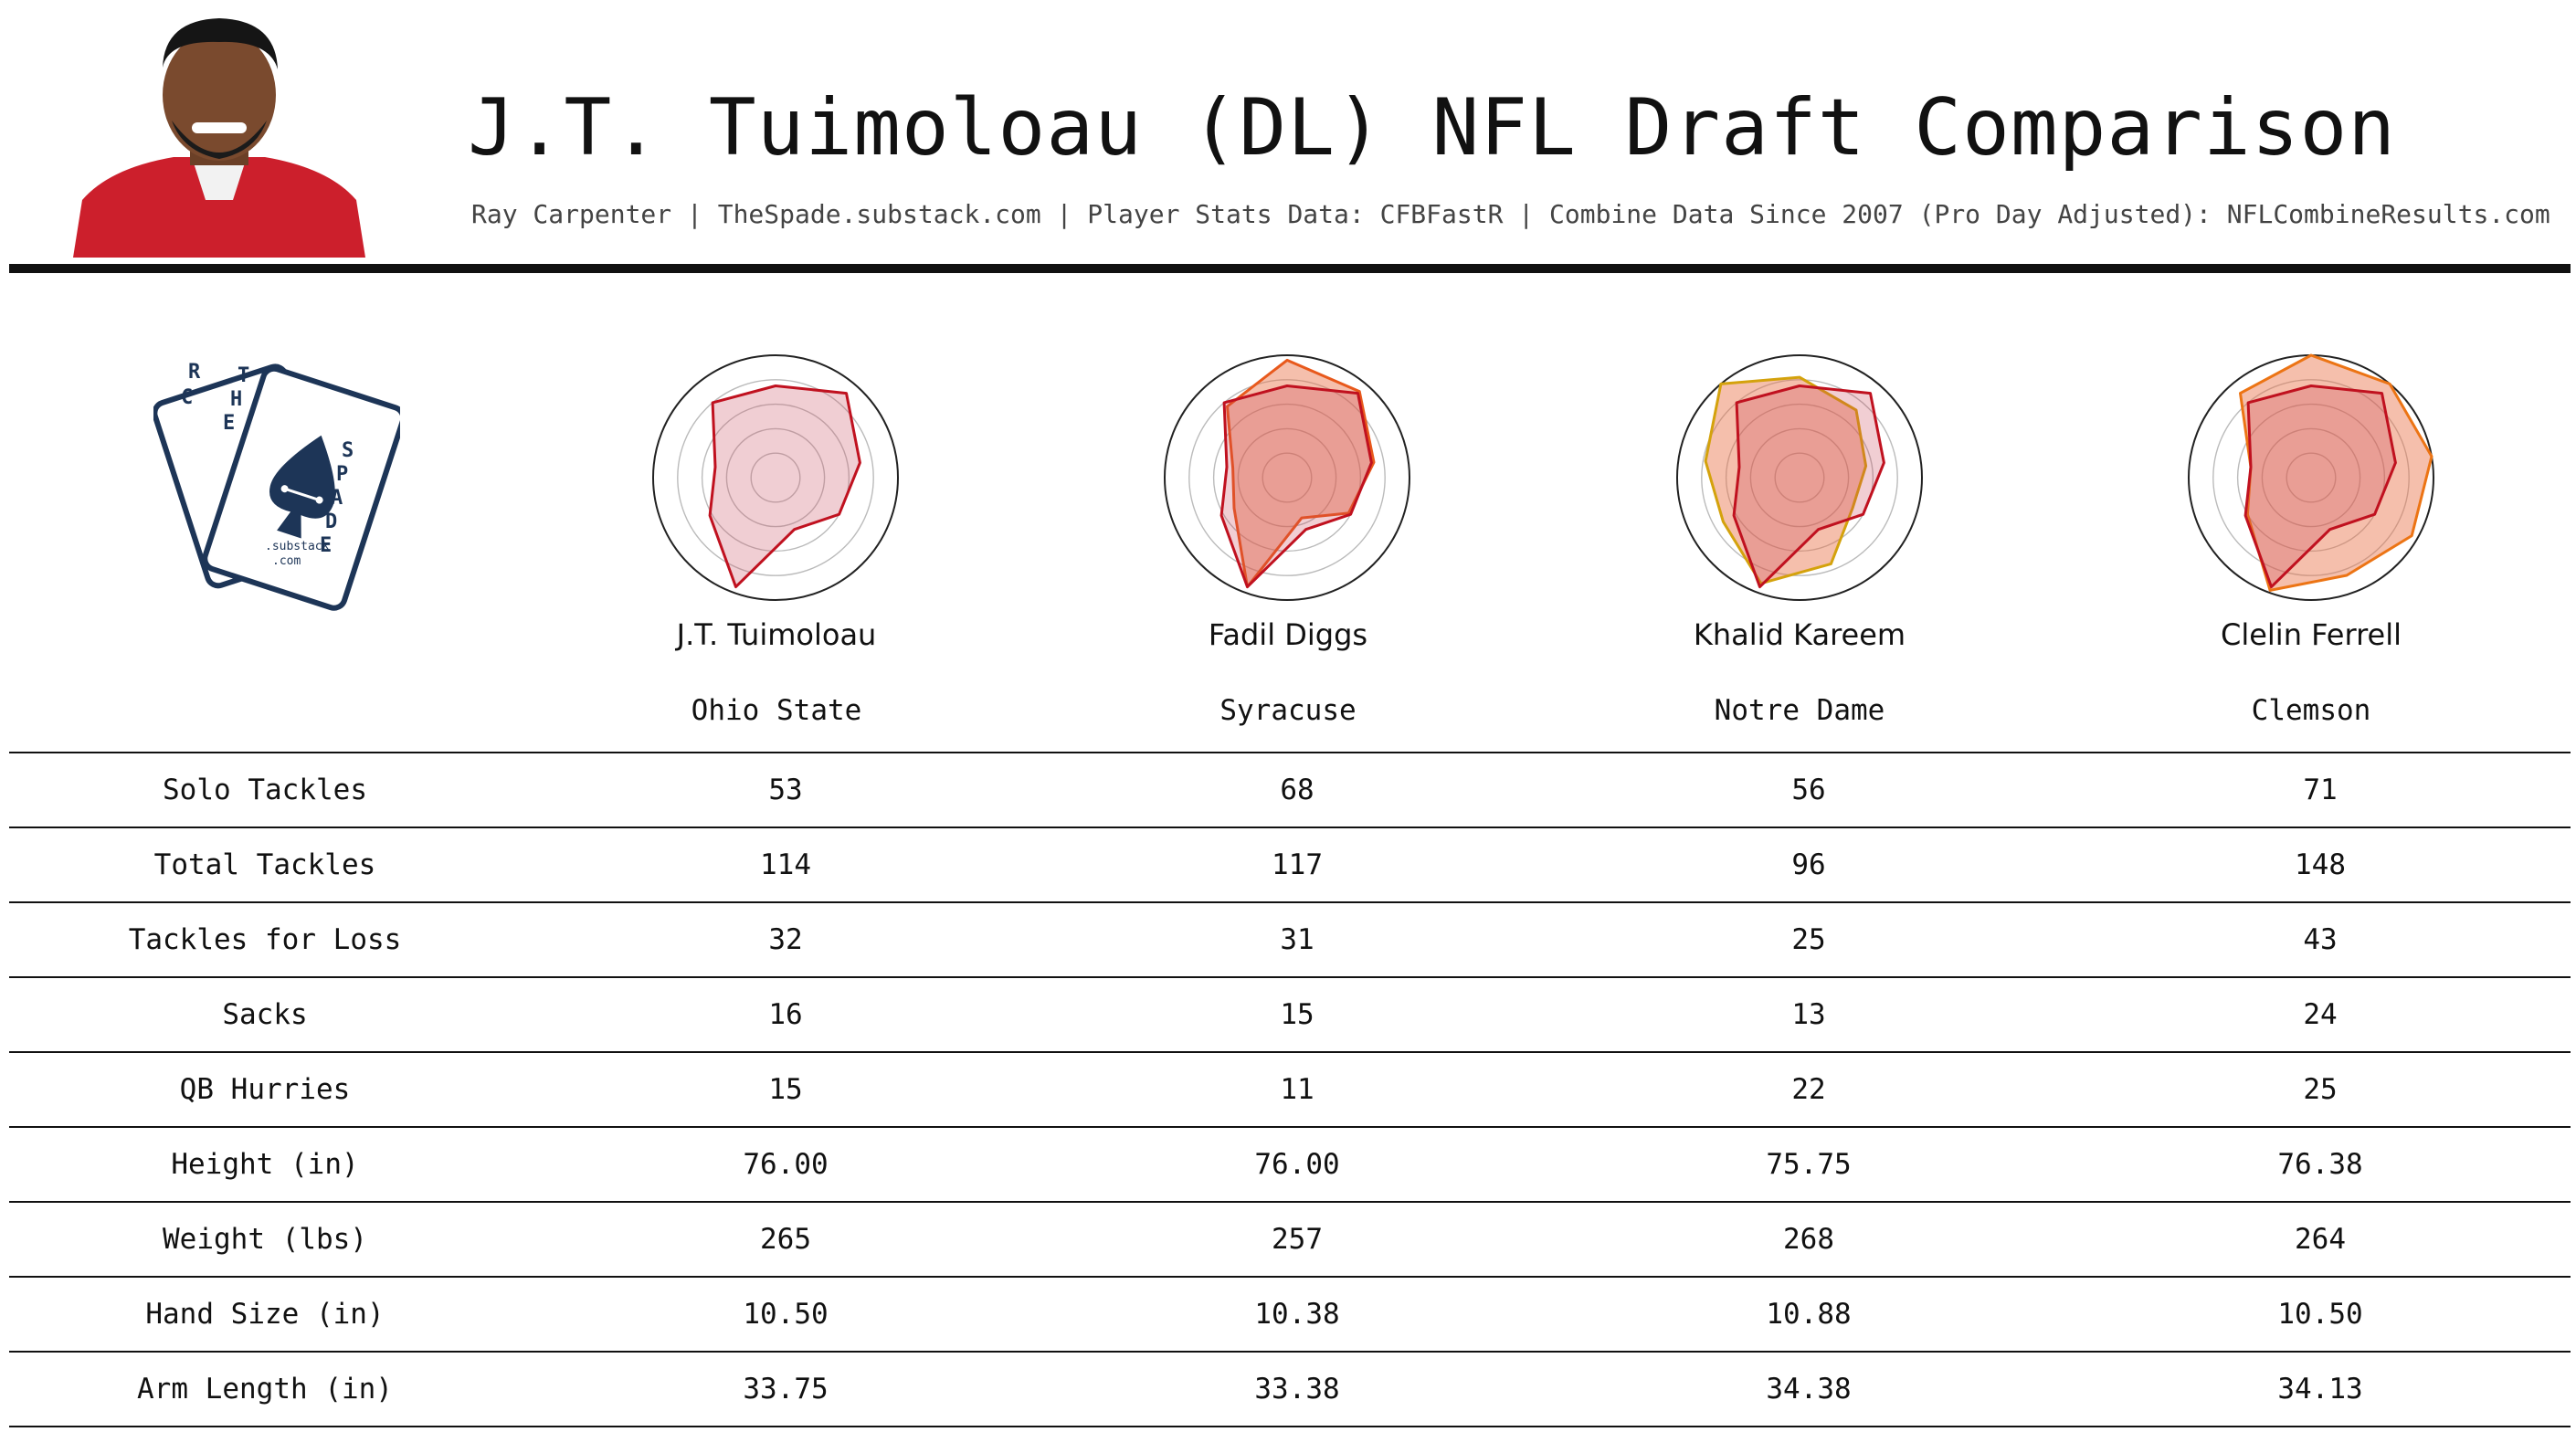 This screenshot has width=2576, height=1432. What do you see at coordinates (348, 450) in the screenshot?
I see `logo-letter: S` at bounding box center [348, 450].